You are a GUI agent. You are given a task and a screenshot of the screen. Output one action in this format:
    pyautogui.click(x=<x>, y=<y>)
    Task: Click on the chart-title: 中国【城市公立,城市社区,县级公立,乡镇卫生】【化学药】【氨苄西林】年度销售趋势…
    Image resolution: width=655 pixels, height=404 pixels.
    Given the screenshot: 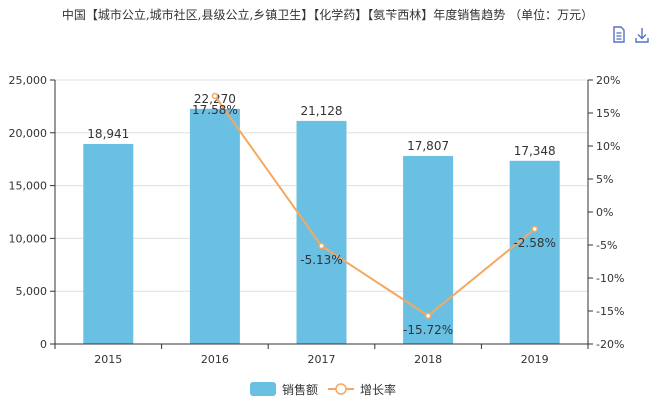 What is the action you would take?
    pyautogui.click(x=327, y=15)
    